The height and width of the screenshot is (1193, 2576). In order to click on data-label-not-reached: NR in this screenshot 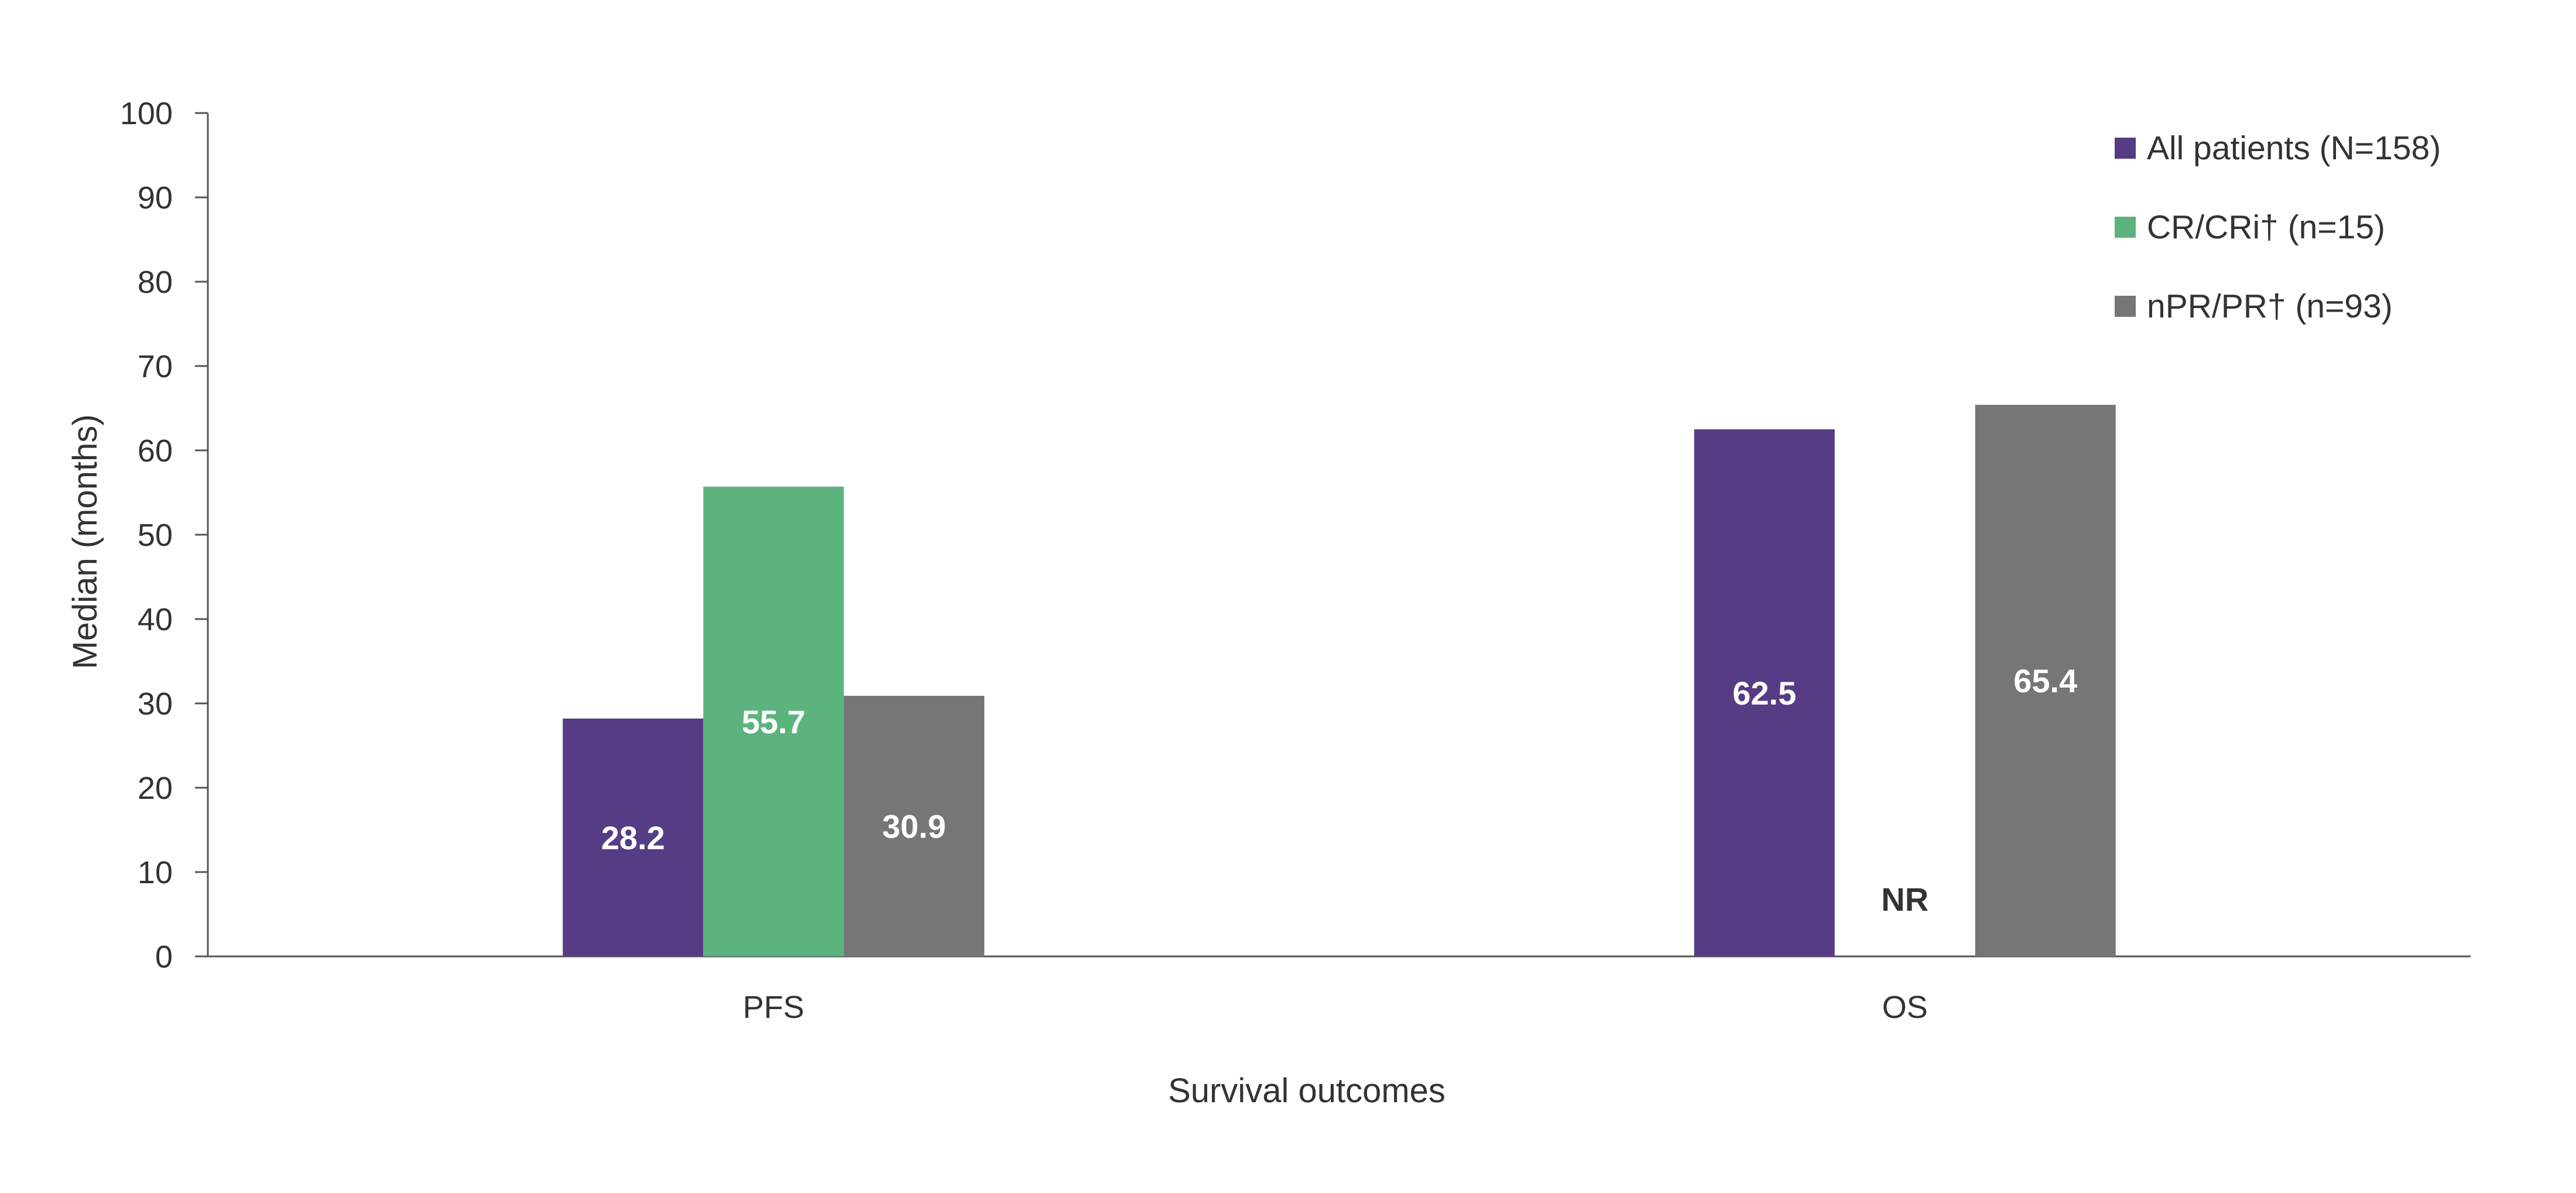, I will do `click(1904, 900)`.